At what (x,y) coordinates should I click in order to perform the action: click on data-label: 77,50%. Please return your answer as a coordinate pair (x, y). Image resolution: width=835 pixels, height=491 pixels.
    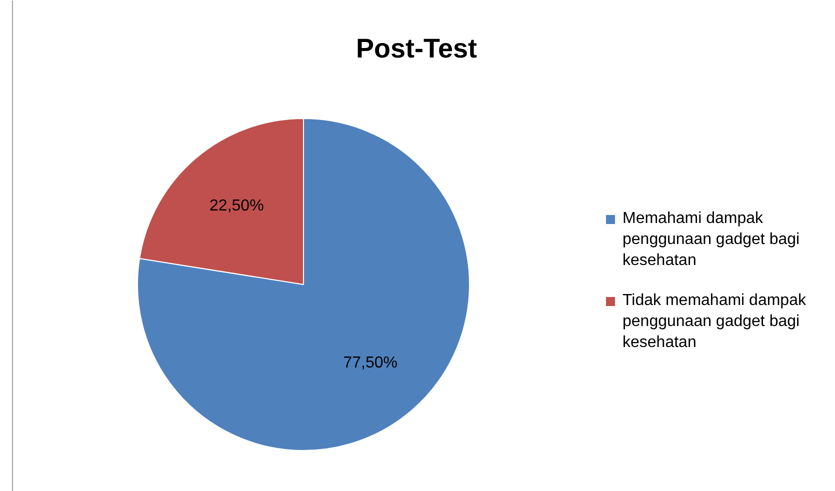
    Looking at the image, I should click on (370, 363).